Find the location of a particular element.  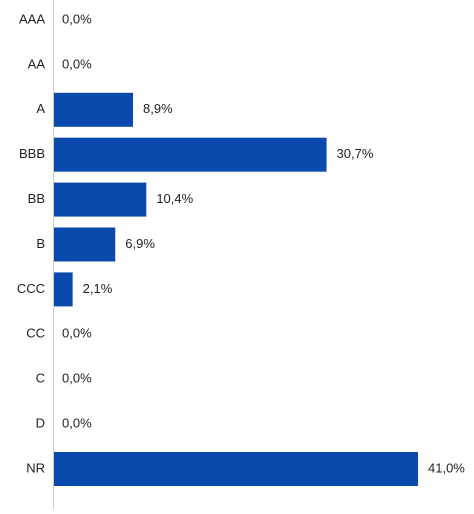

y-tick-label: CCC is located at coordinates (31, 288).